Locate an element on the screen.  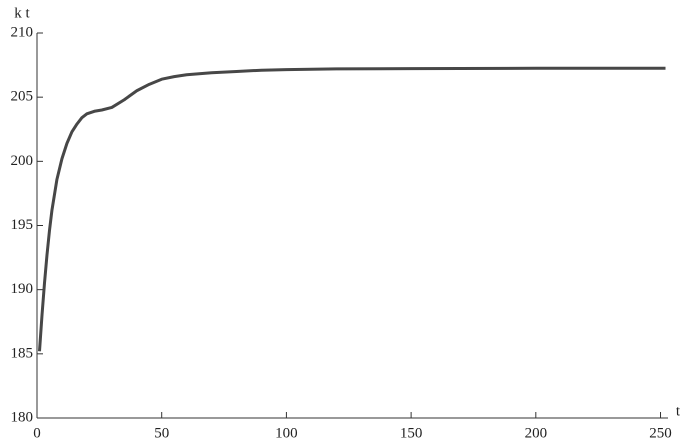
x-tick-label: 250 is located at coordinates (660, 433).